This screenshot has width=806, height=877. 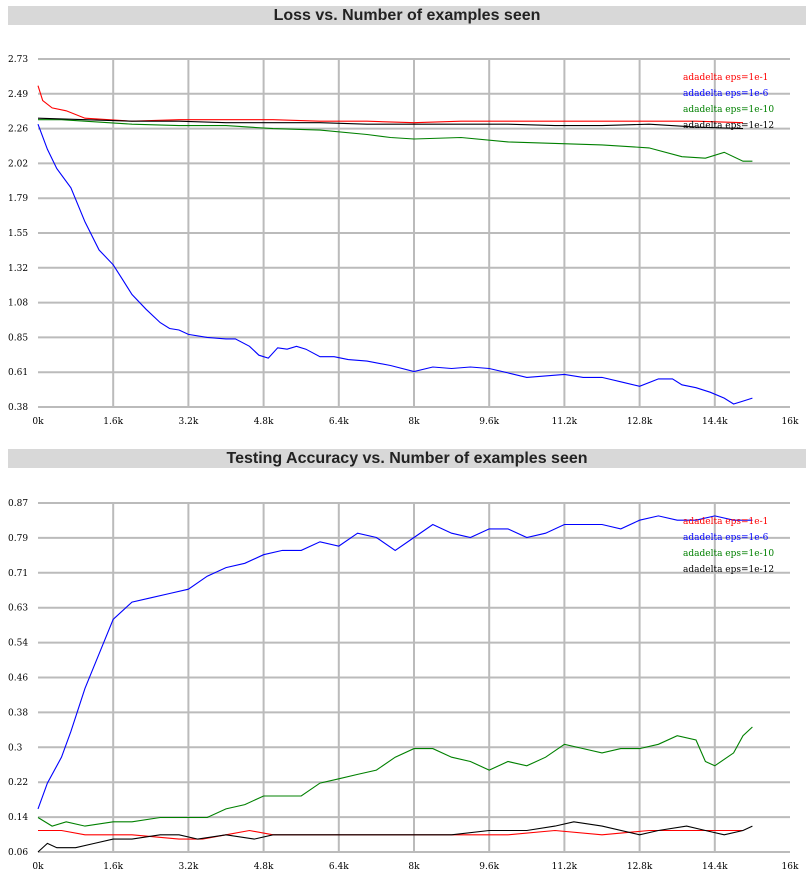 What do you see at coordinates (18, 338) in the screenshot?
I see `y-tick-label: 0.85` at bounding box center [18, 338].